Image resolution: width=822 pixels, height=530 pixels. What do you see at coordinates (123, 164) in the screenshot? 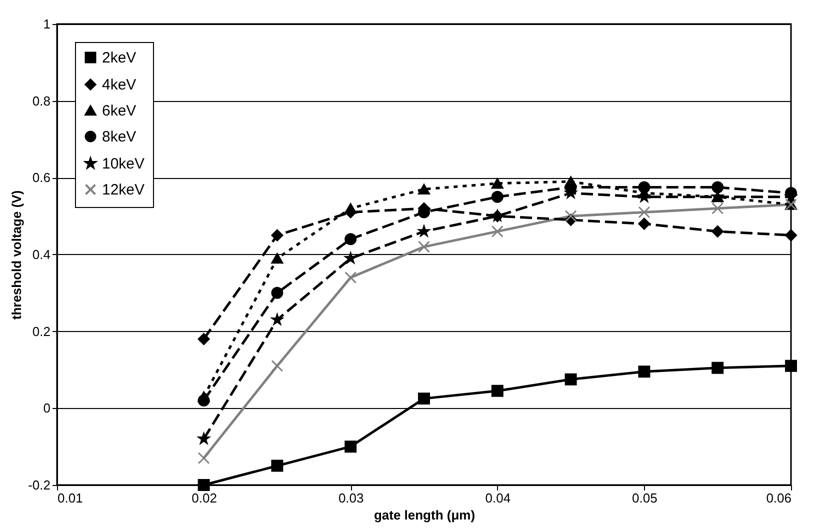
I see `legend-label: 10keV` at bounding box center [123, 164].